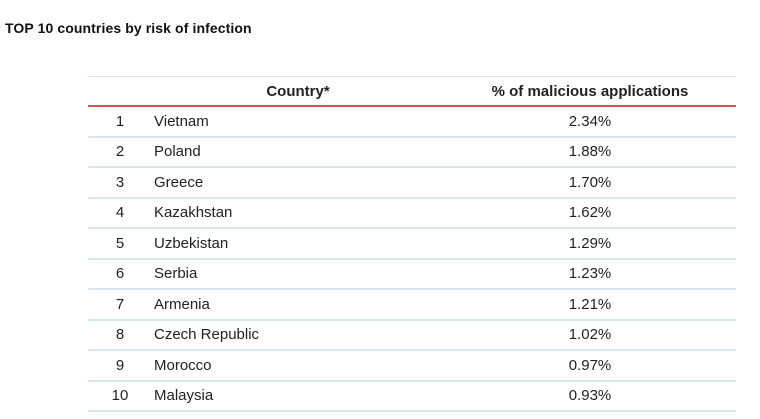 This screenshot has height=419, width=760. I want to click on table-header-row: Country* % of malicious applications, so click(412, 91).